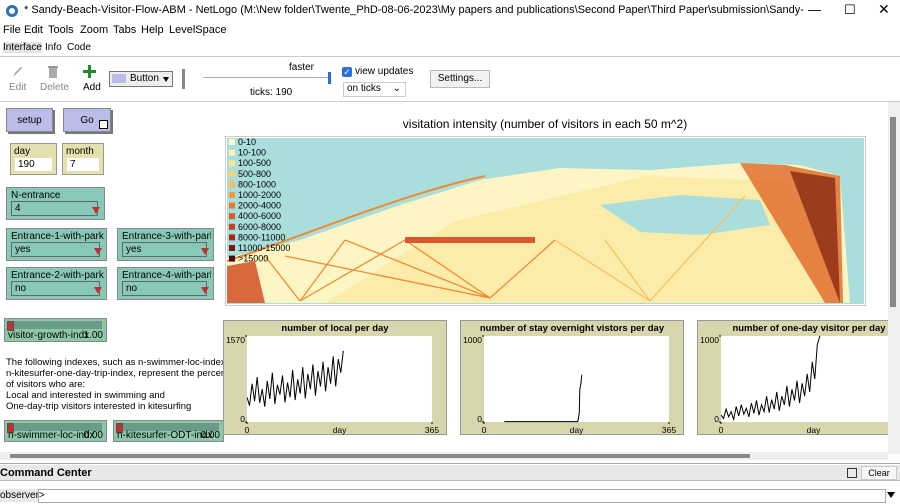 The height and width of the screenshot is (504, 900). I want to click on monitor-label: month, so click(80, 151).